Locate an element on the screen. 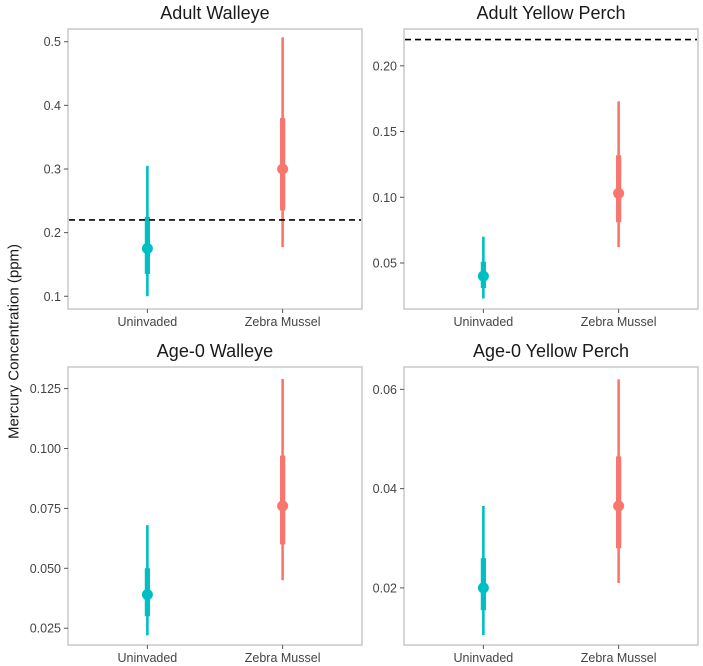 This screenshot has height=666, width=703. y-tick-label: 0.5 is located at coordinates (52, 42).